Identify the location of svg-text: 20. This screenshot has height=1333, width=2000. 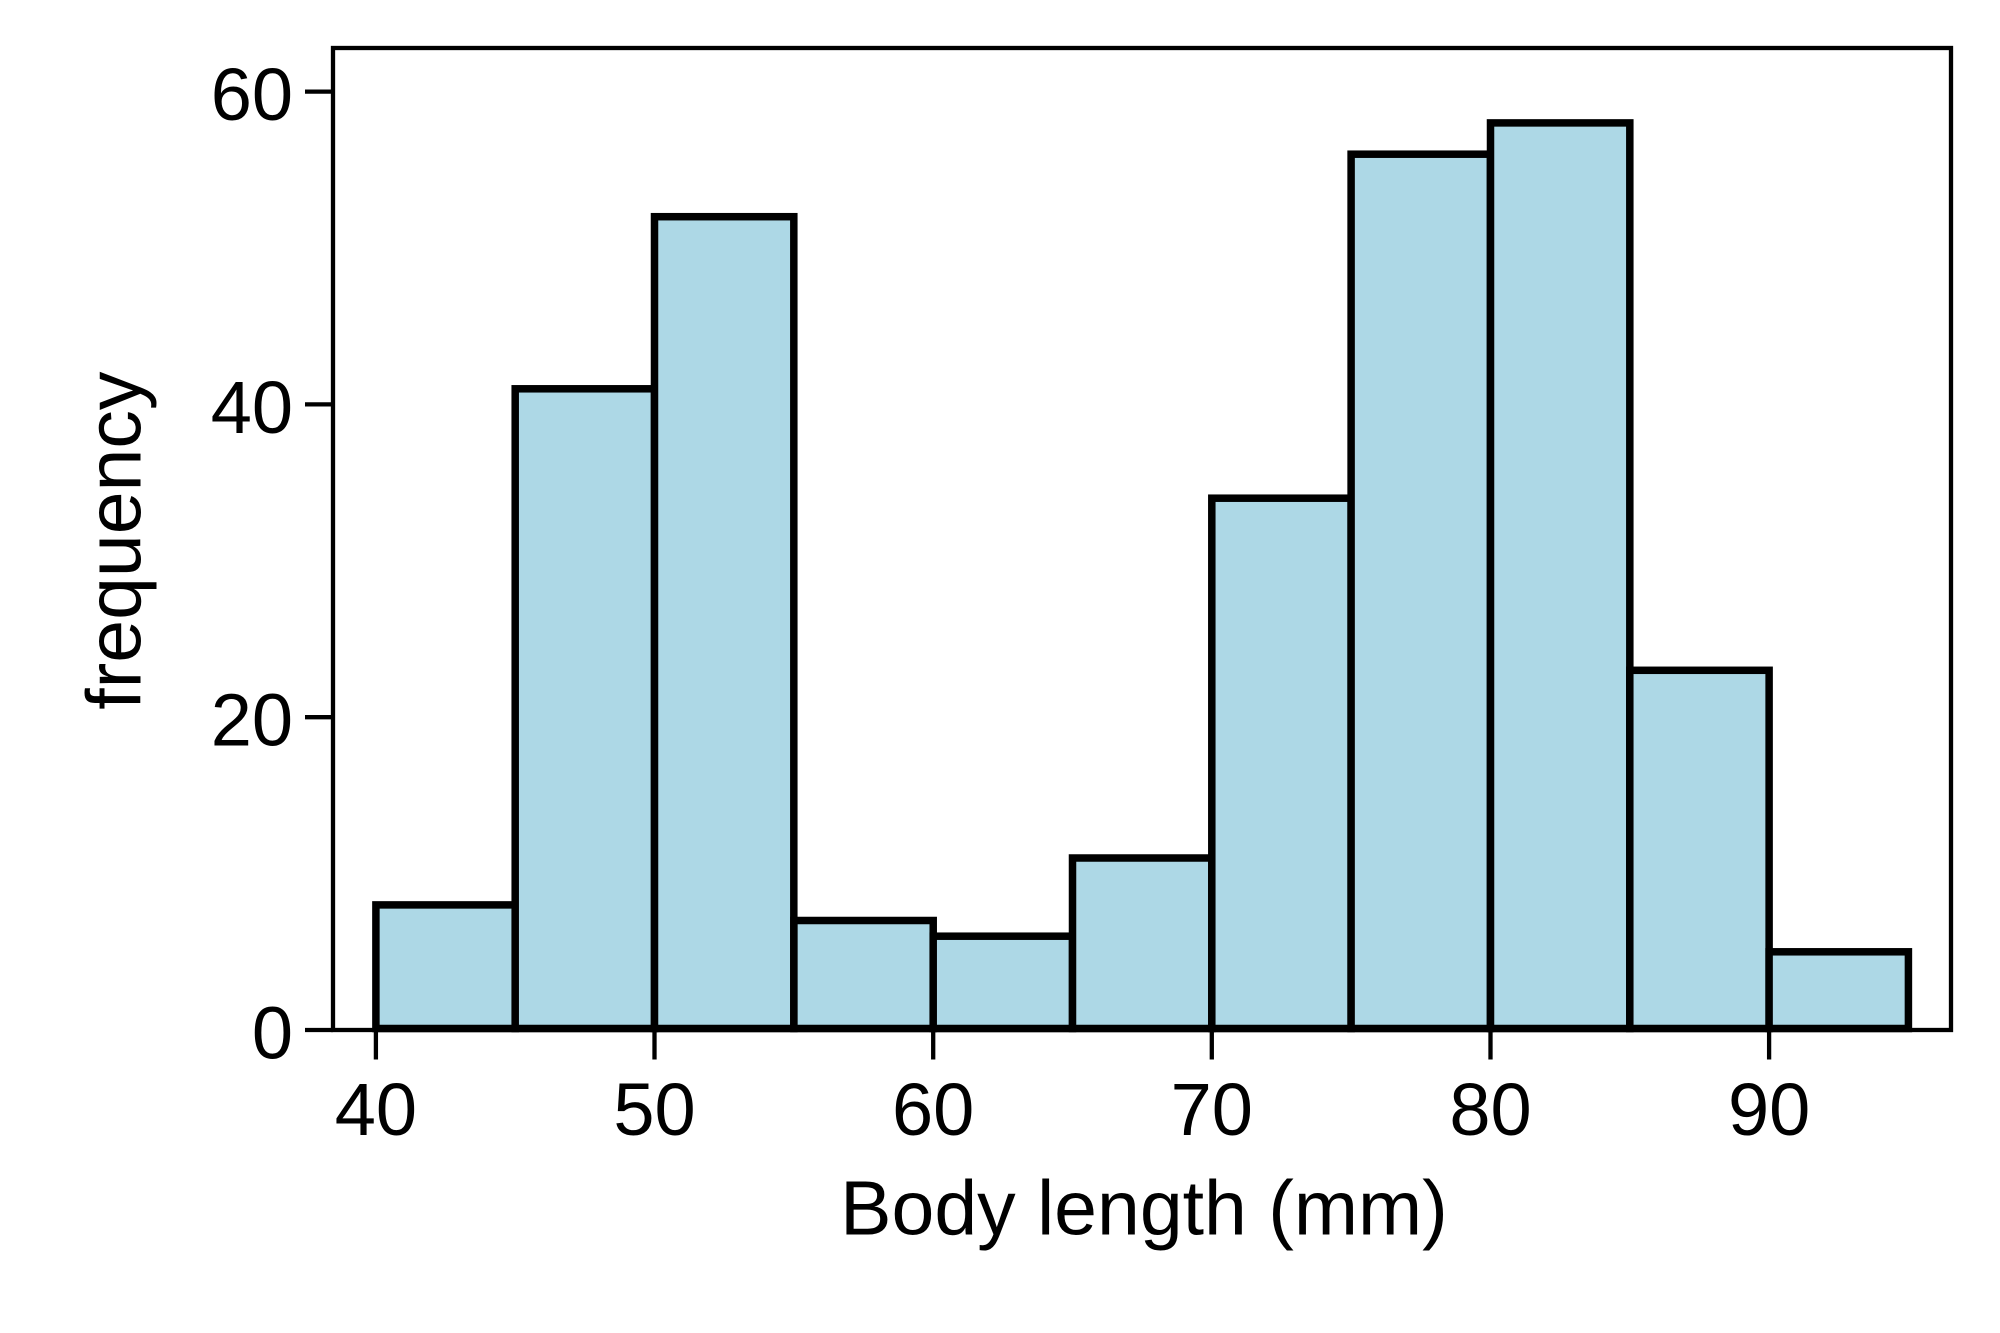
(252, 720).